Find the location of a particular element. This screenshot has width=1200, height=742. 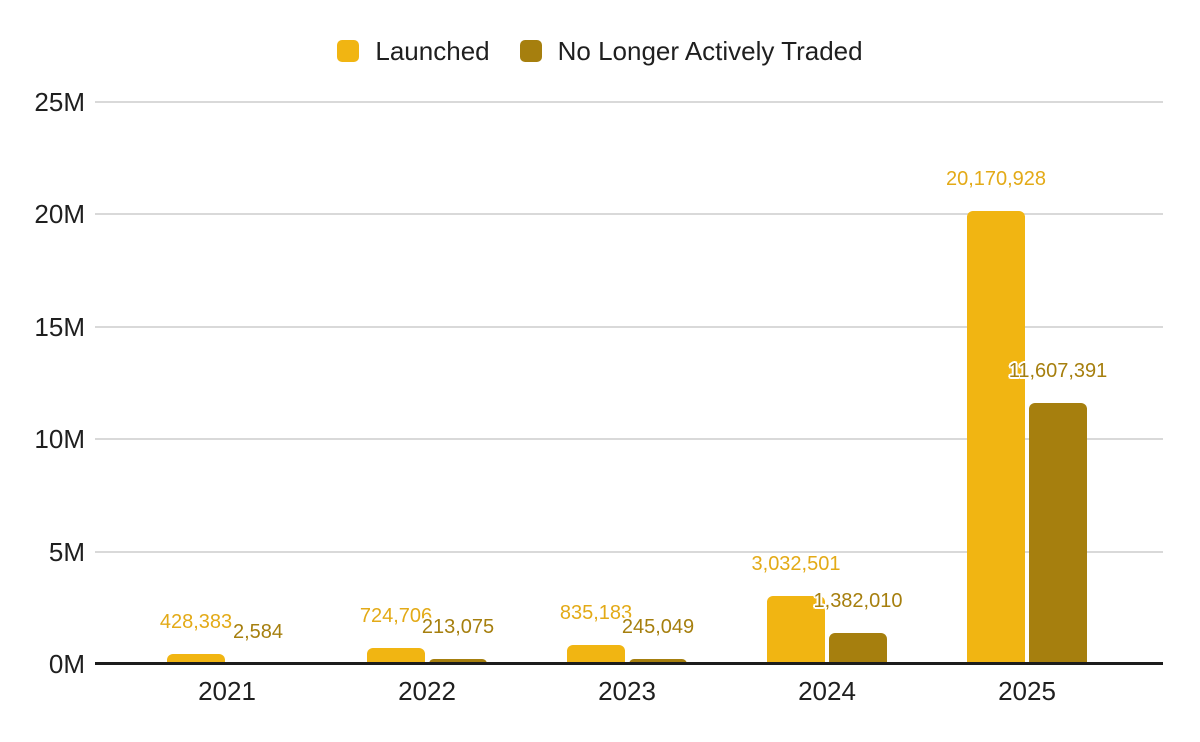

bar-launched-2025 is located at coordinates (996, 437).